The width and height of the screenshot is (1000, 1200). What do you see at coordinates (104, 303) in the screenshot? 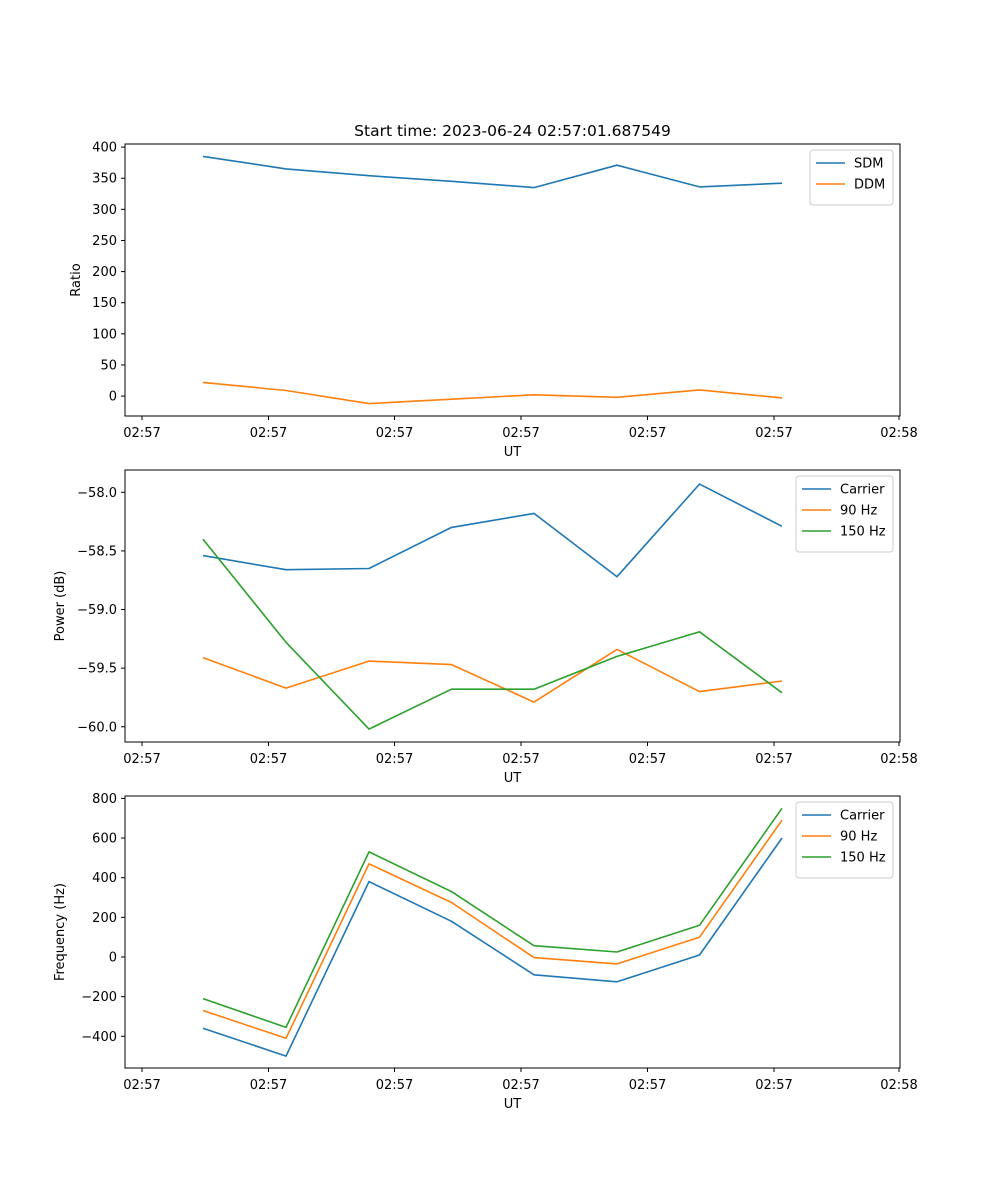
I see `y-tick-label: 150` at bounding box center [104, 303].